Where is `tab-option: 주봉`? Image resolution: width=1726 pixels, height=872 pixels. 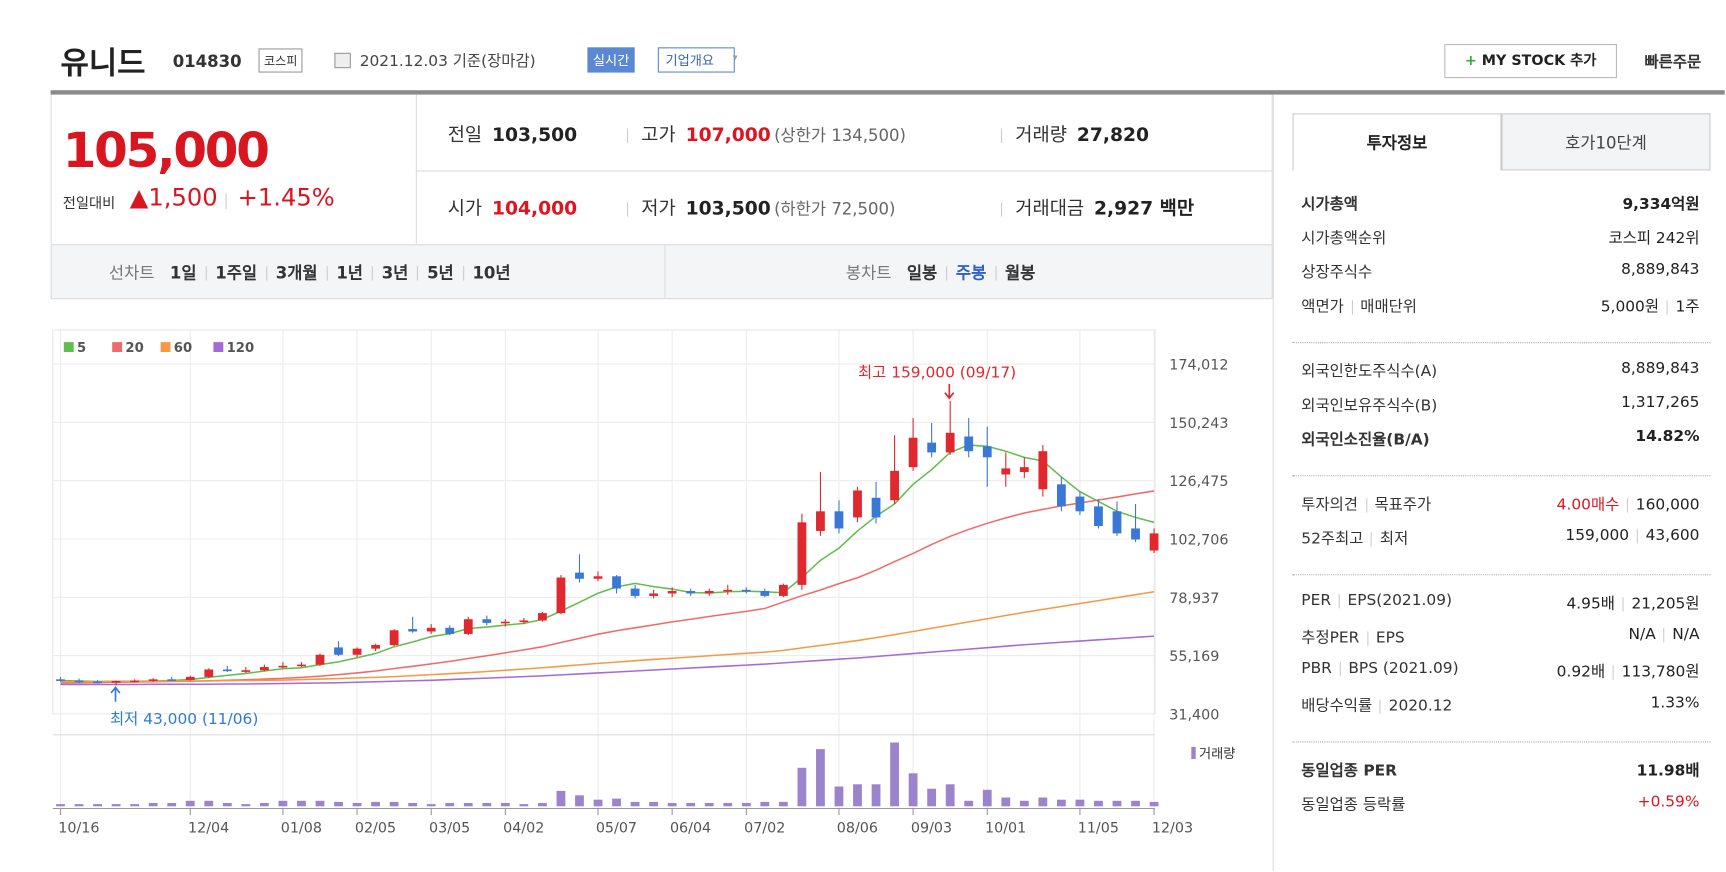
tab-option: 주봉 is located at coordinates (971, 272).